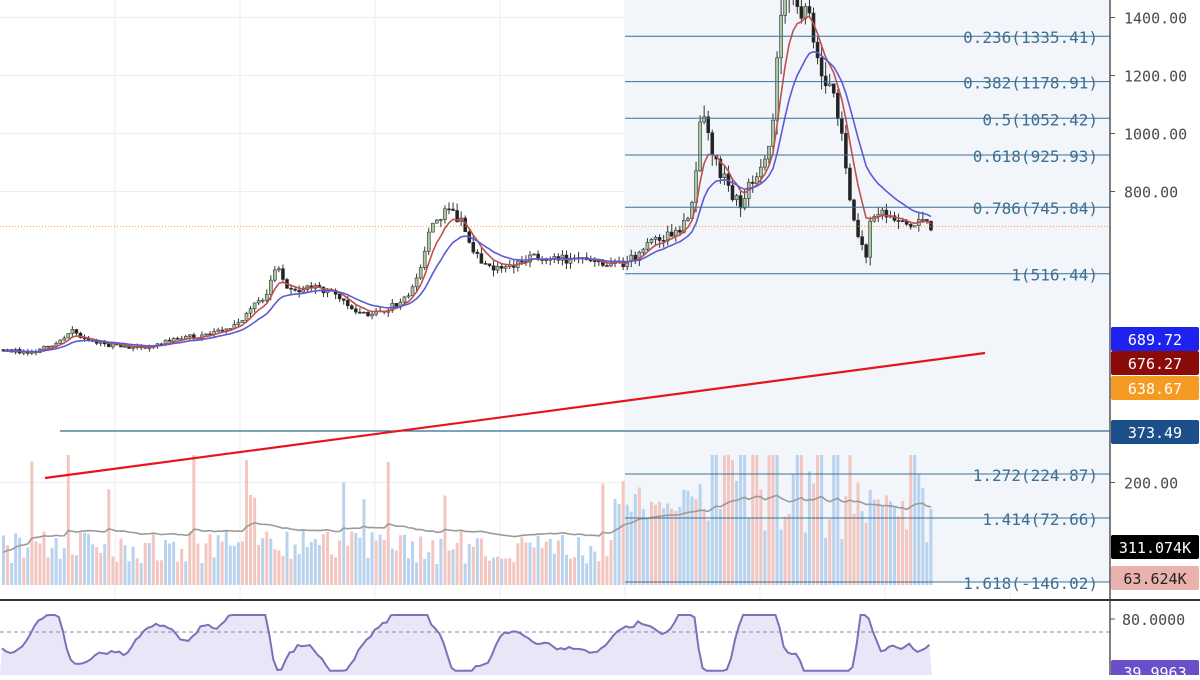  Describe the element at coordinates (1155, 548) in the screenshot. I see `price-badge-label: 311.074K` at that location.